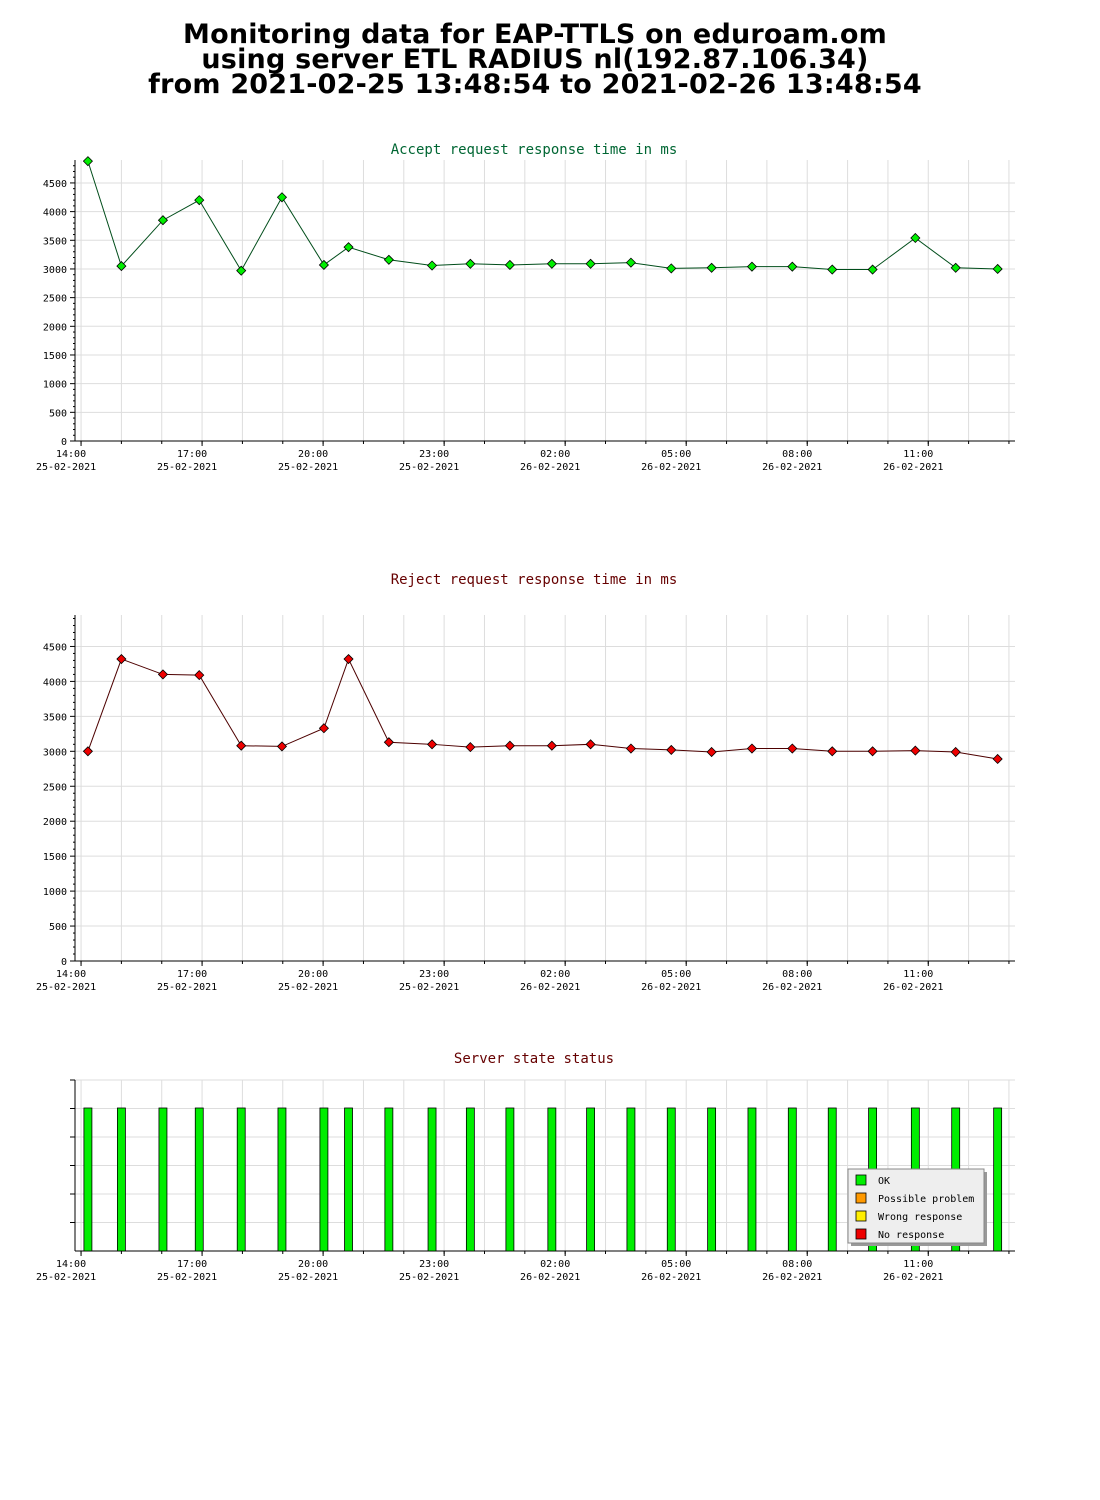 This screenshot has height=1500, width=1100. What do you see at coordinates (55, 822) in the screenshot?
I see `y-tick-label: 2000` at bounding box center [55, 822].